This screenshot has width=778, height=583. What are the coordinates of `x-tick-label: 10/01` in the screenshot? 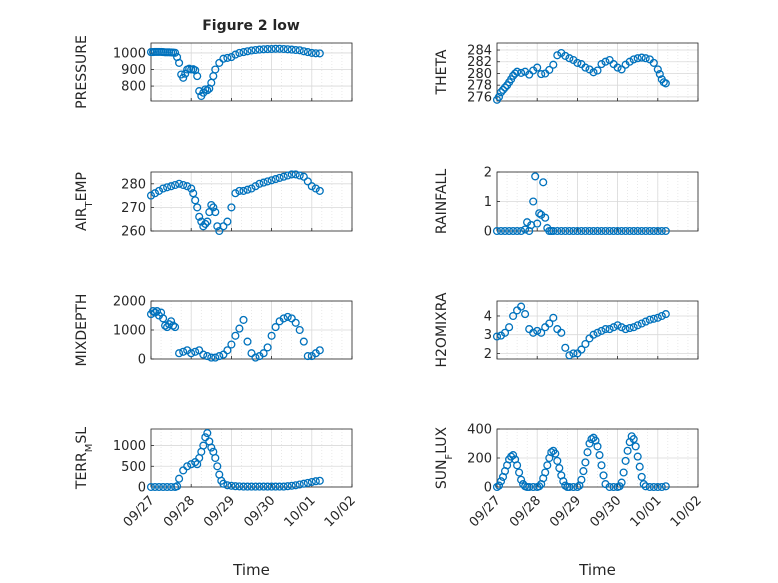 It's located at (646, 511).